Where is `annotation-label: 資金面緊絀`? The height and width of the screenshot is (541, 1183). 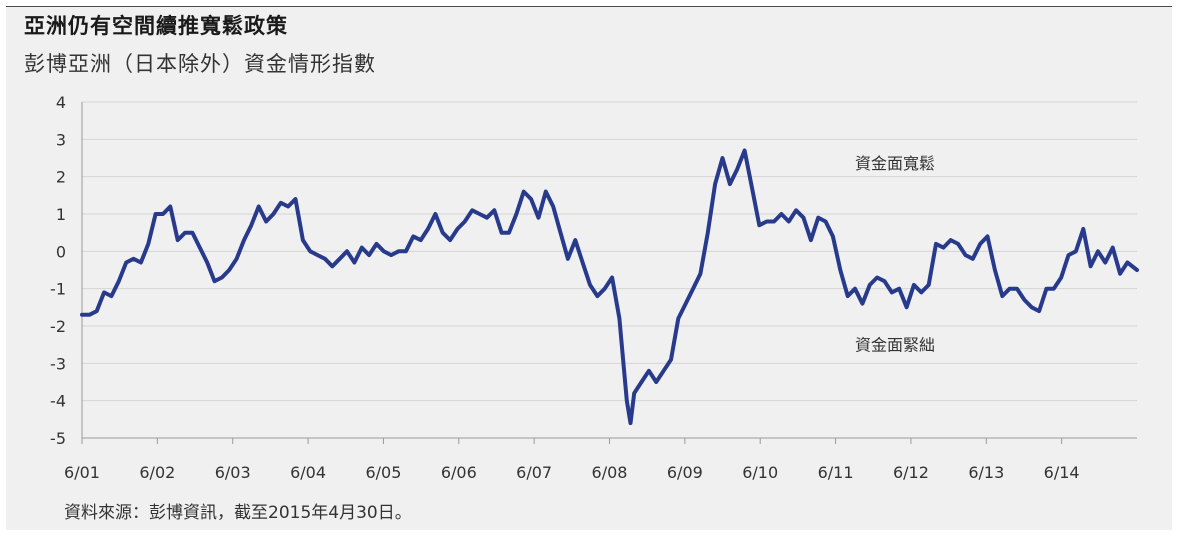
annotation-label: 資金面緊絀 is located at coordinates (895, 344).